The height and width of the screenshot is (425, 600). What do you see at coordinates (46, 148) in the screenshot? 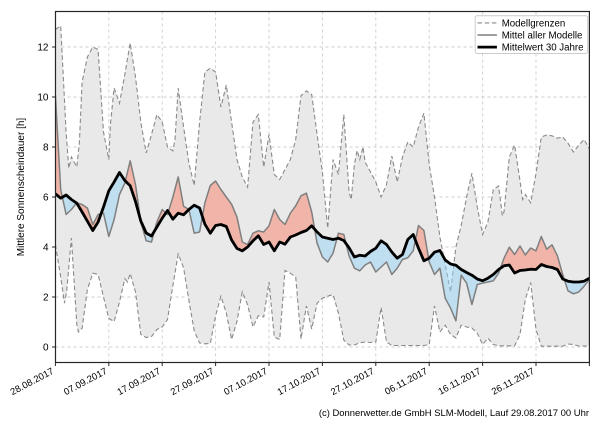
I see `svg-text: 8` at bounding box center [46, 148].